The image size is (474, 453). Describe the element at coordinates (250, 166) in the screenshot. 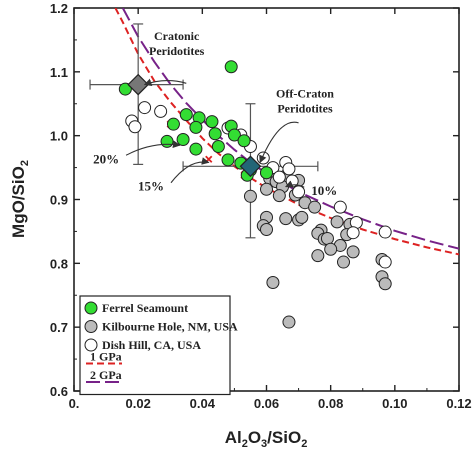

I see `reference-diamond` at that location.